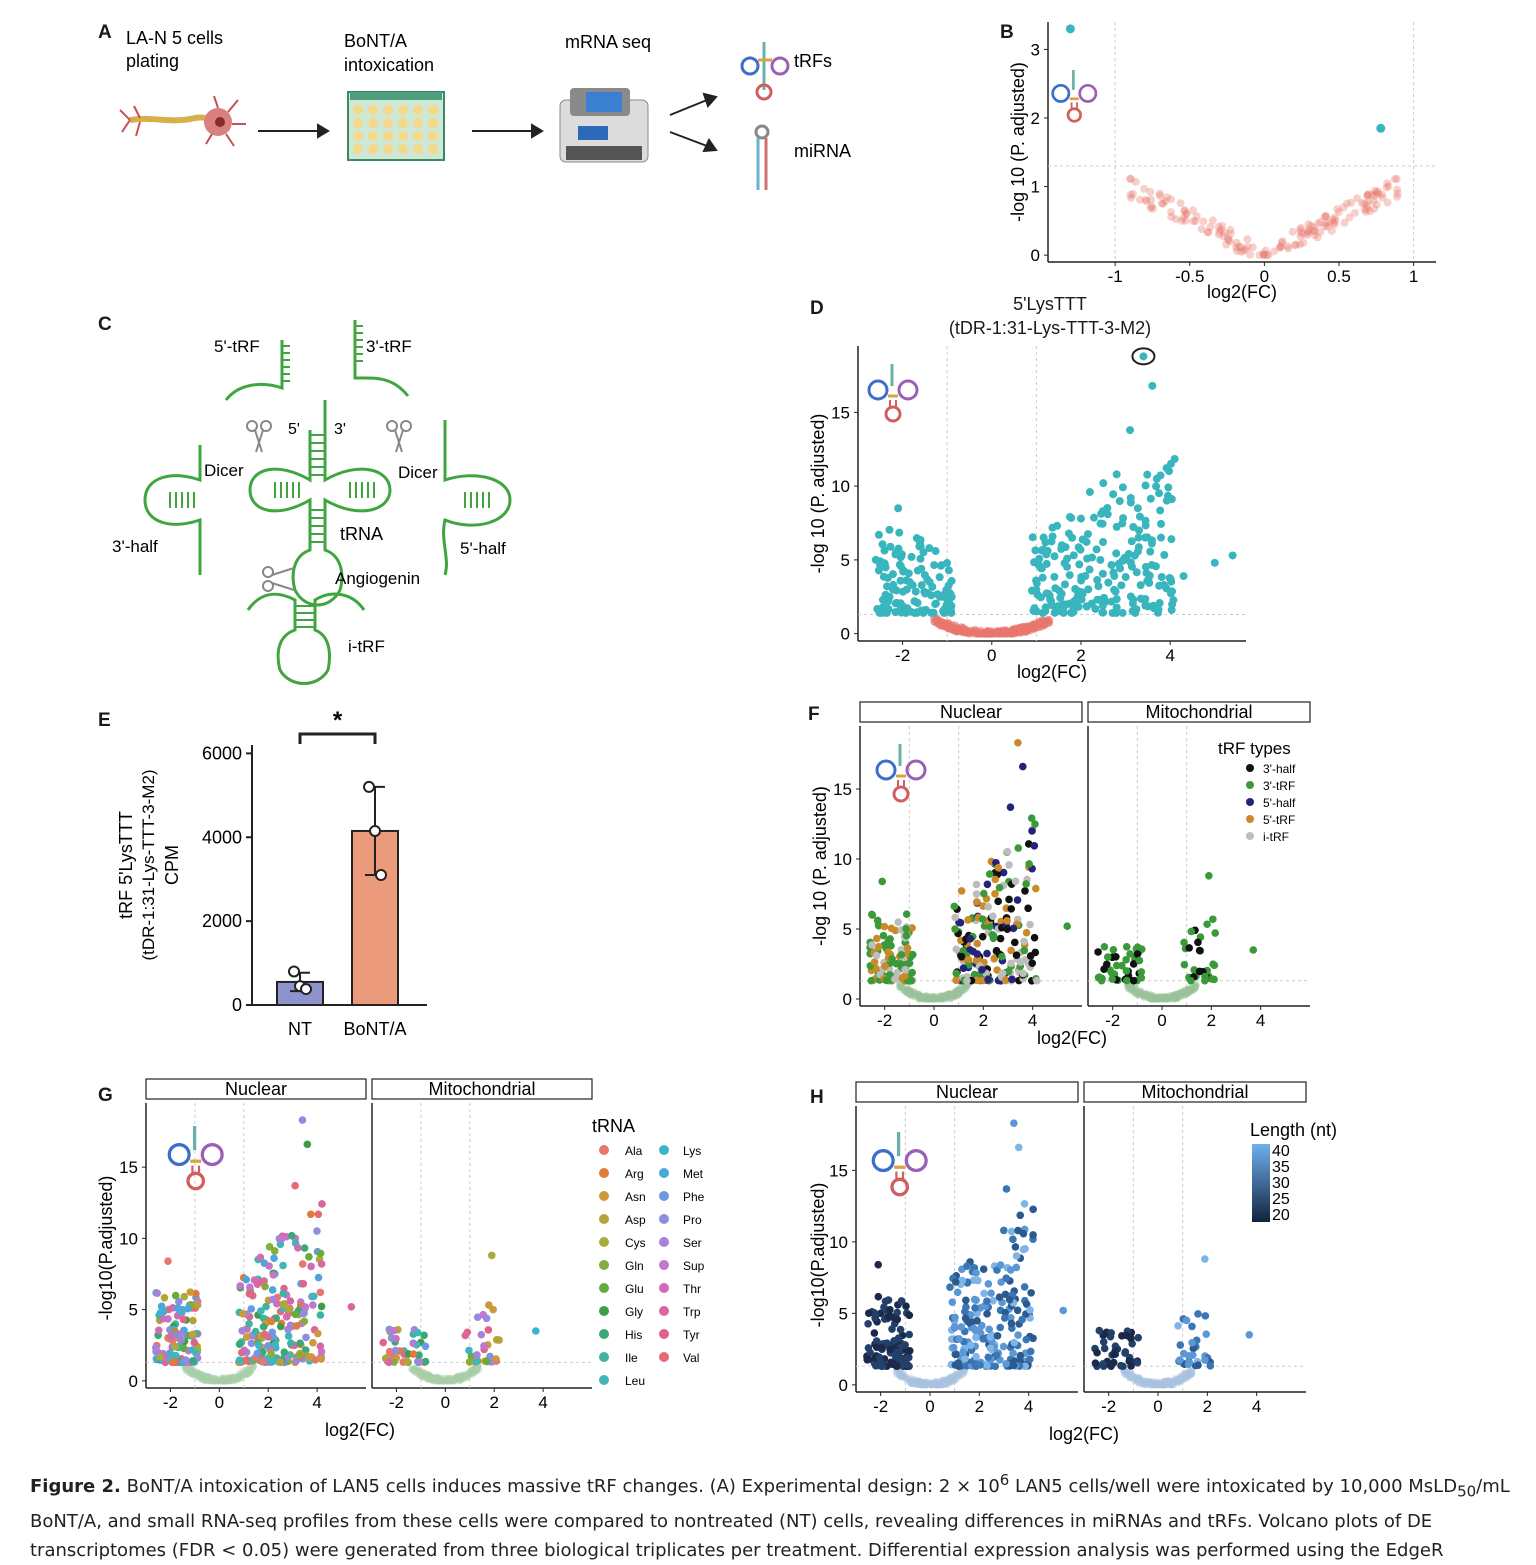  Describe the element at coordinates (967, 1092) in the screenshot. I see `facet-label: Nuclear` at that location.